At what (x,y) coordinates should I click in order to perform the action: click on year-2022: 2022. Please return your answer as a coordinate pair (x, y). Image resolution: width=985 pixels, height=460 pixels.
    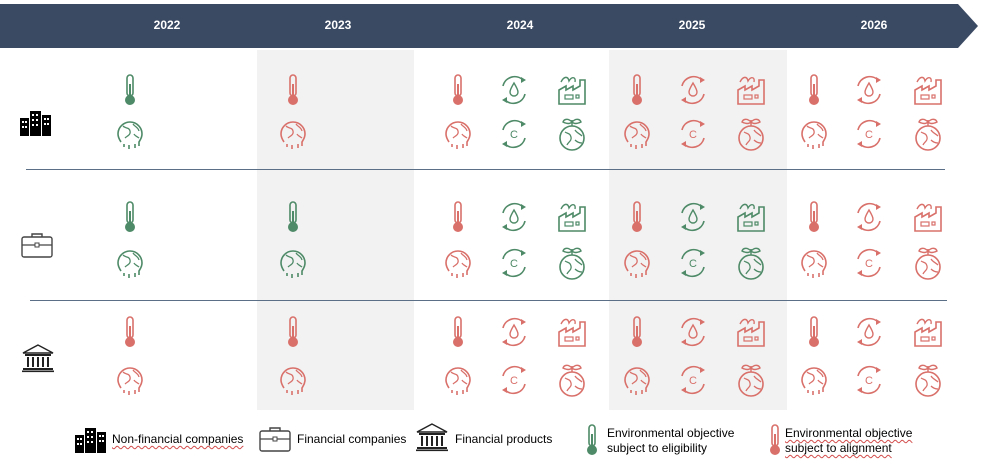
    Looking at the image, I should click on (167, 25).